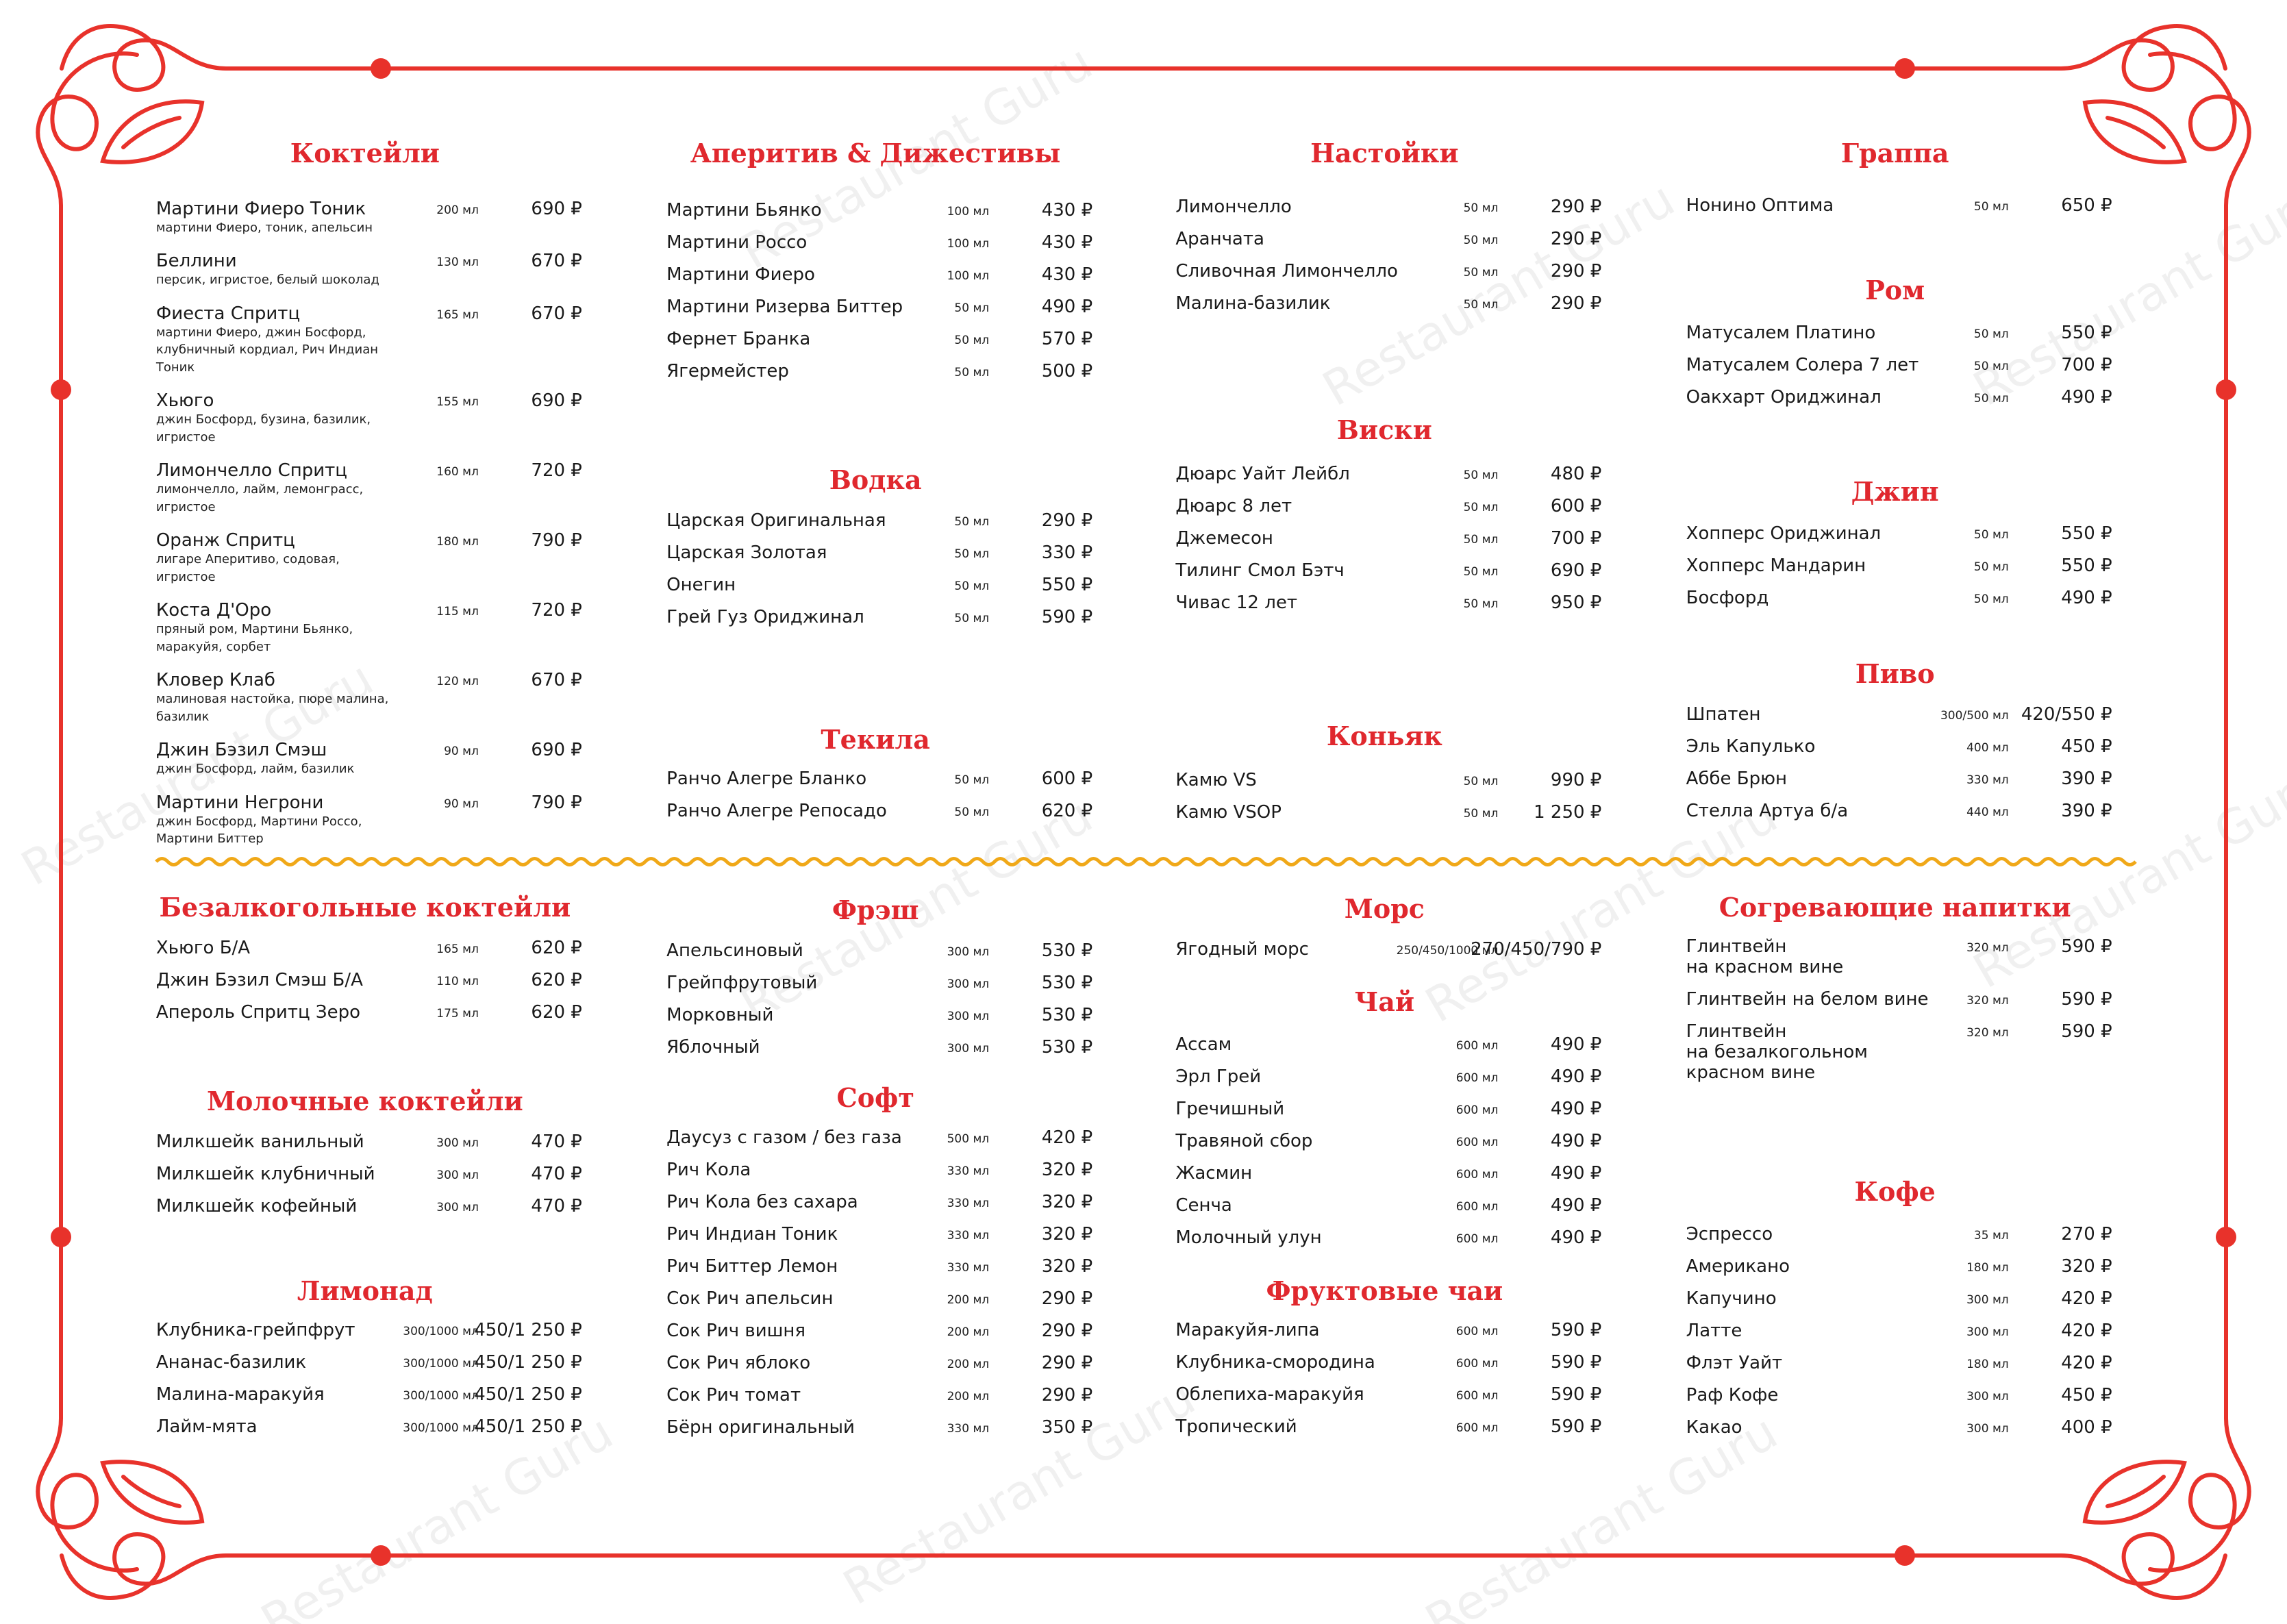 The width and height of the screenshot is (2287, 1624). Describe the element at coordinates (750, 1298) in the screenshot. I see `item-name: Сок Рич апельсин` at that location.